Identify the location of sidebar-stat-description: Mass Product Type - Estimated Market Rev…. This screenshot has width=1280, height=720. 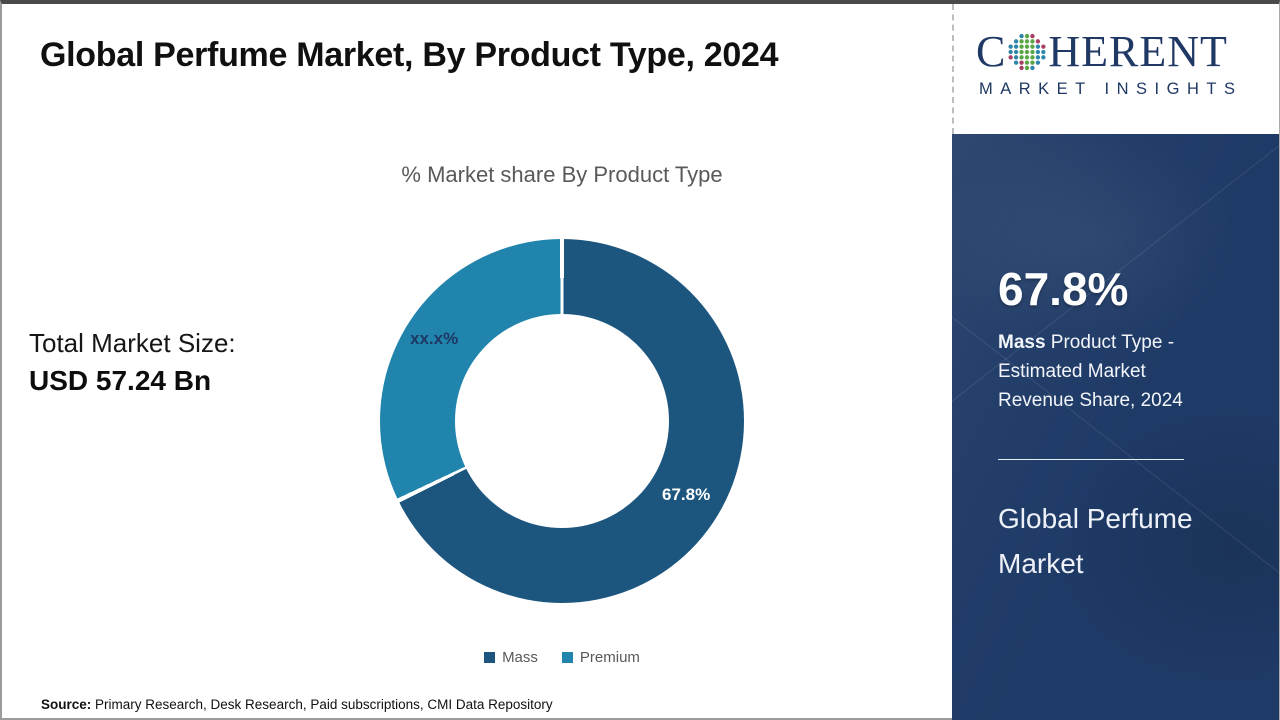
(1108, 371).